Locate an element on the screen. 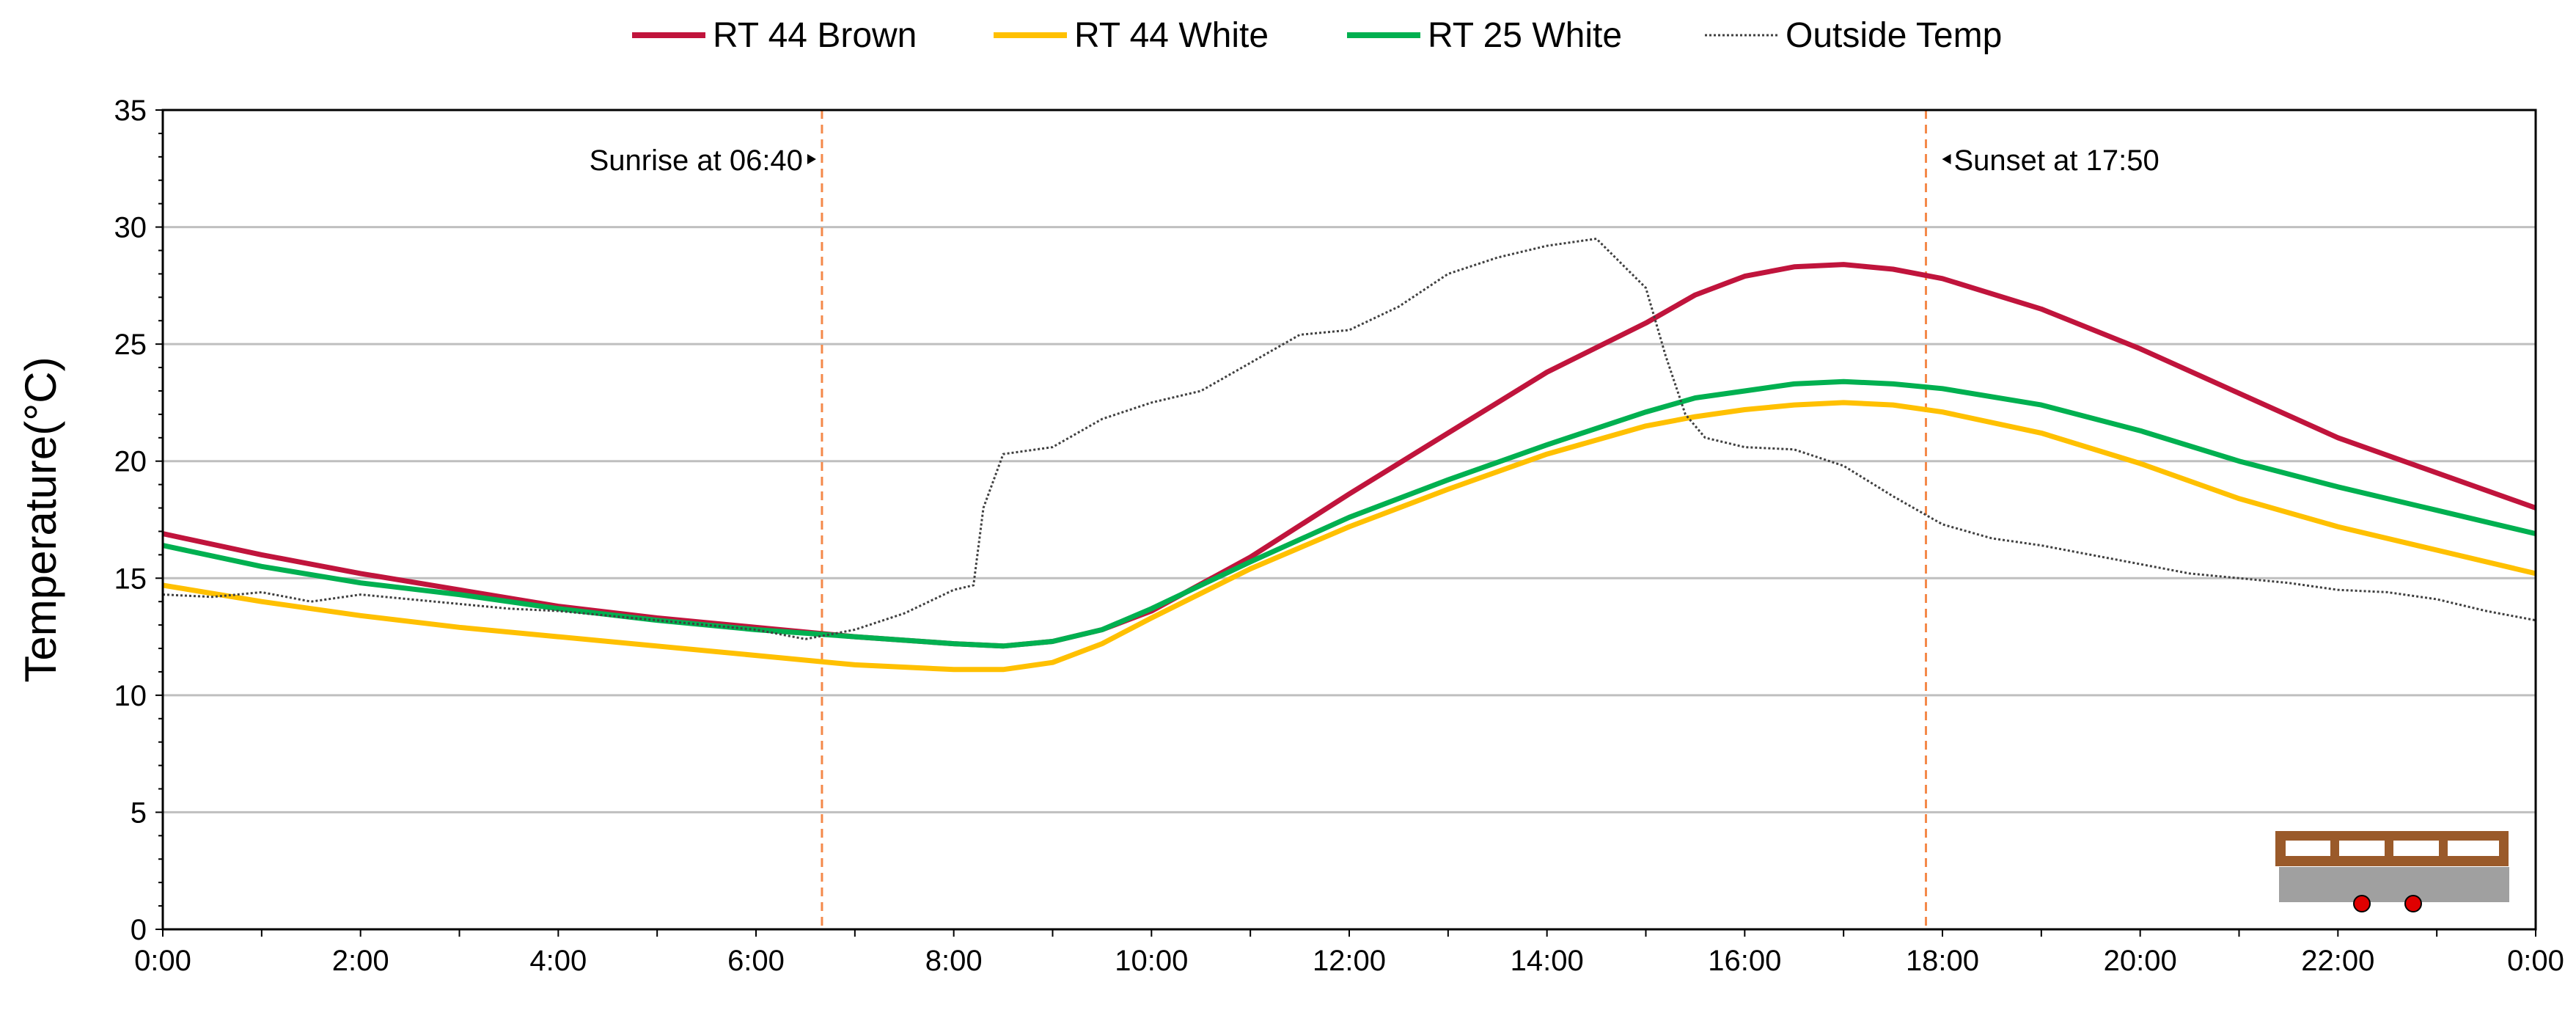 The width and height of the screenshot is (2576, 1010). y-tick-label: 35 is located at coordinates (131, 111).